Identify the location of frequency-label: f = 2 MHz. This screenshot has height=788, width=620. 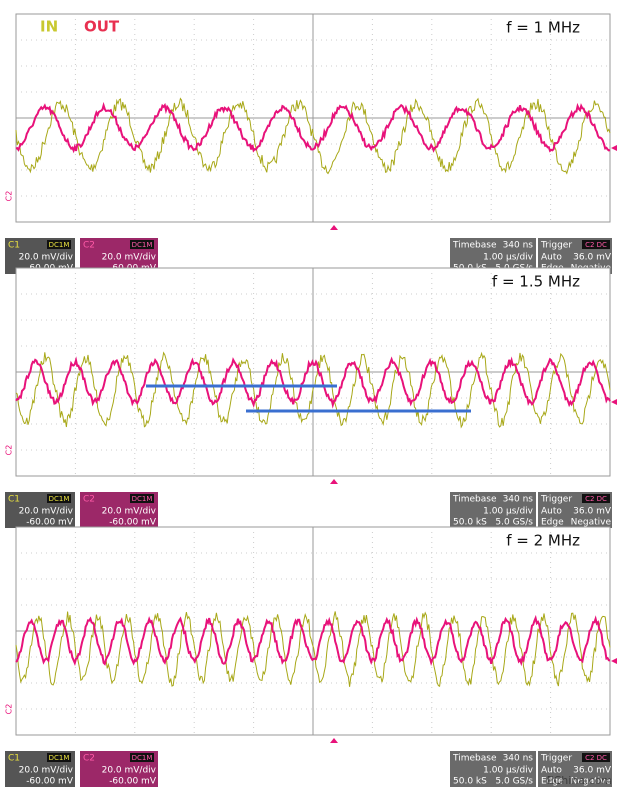
(543, 541).